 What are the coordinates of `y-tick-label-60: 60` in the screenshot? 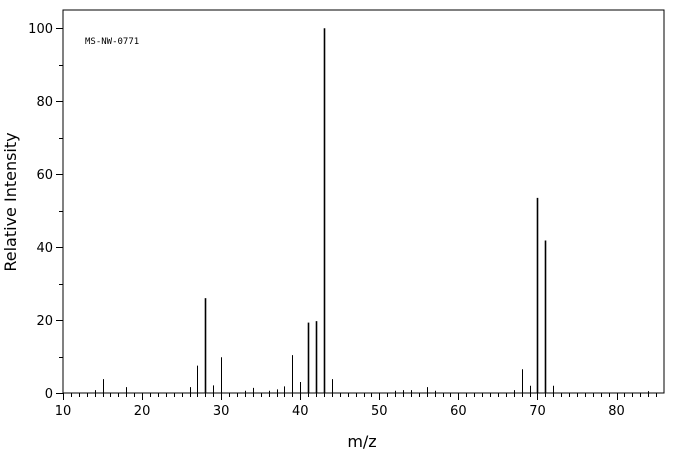 It's located at (44, 175).